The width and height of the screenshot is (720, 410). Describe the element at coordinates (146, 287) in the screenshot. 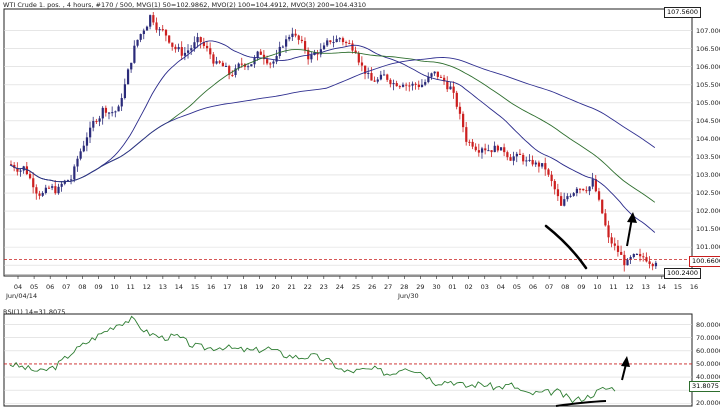

I see `time-tick-label: 12` at that location.